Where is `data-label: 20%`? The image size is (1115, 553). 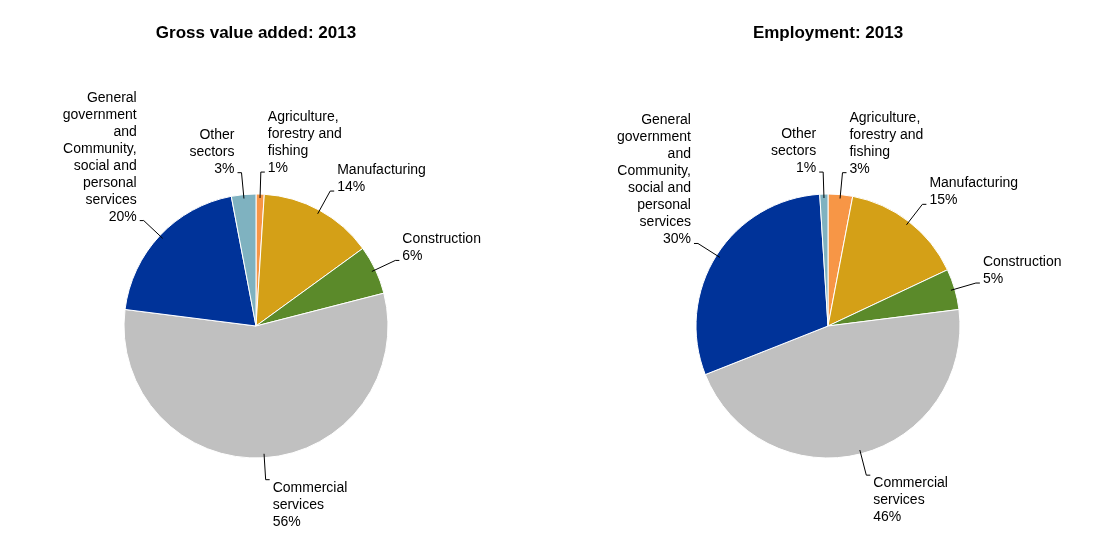
data-label: 20% is located at coordinates (122, 215).